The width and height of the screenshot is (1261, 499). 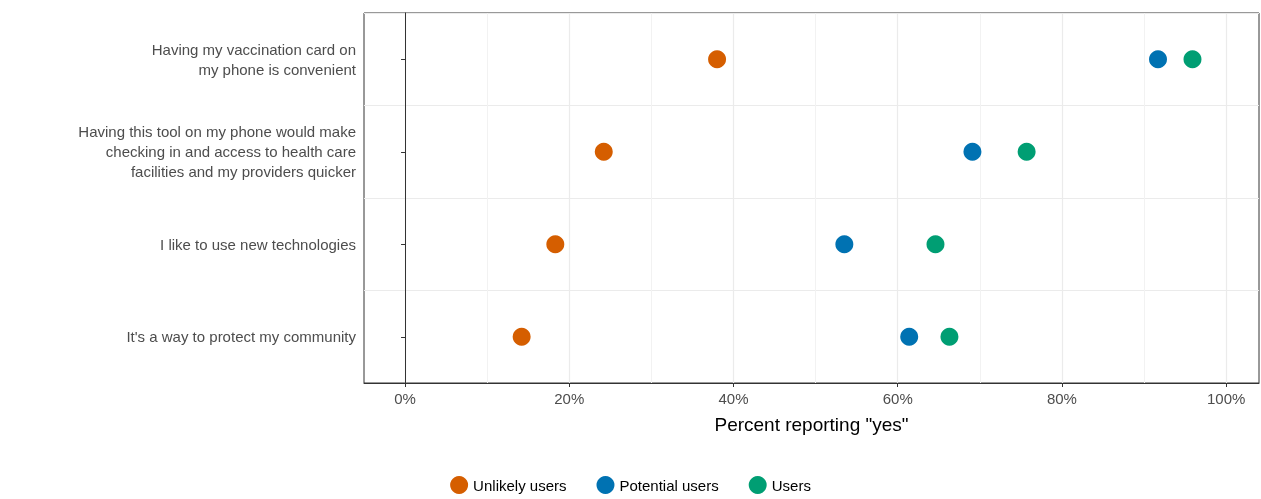 I want to click on legend-label: Users, so click(x=791, y=485).